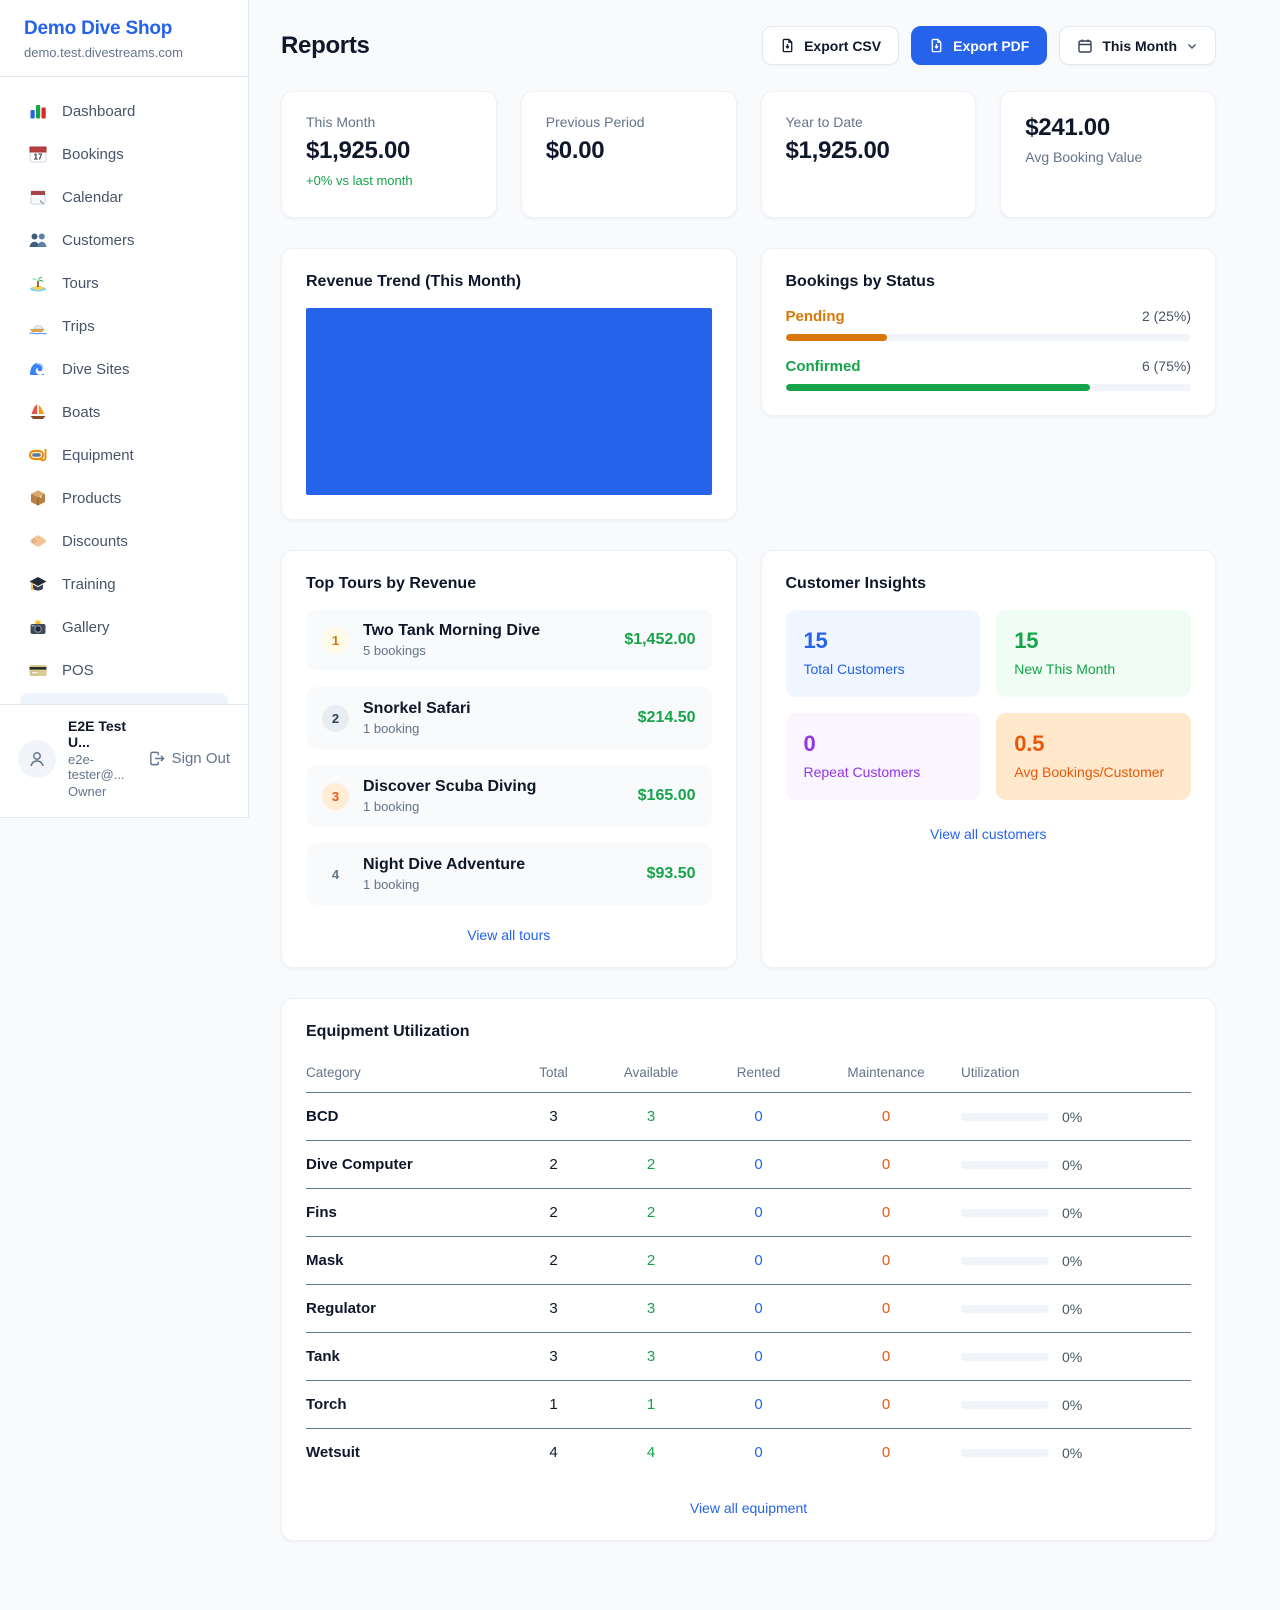 This screenshot has width=1280, height=1610. I want to click on tour-amount: $93.50, so click(671, 873).